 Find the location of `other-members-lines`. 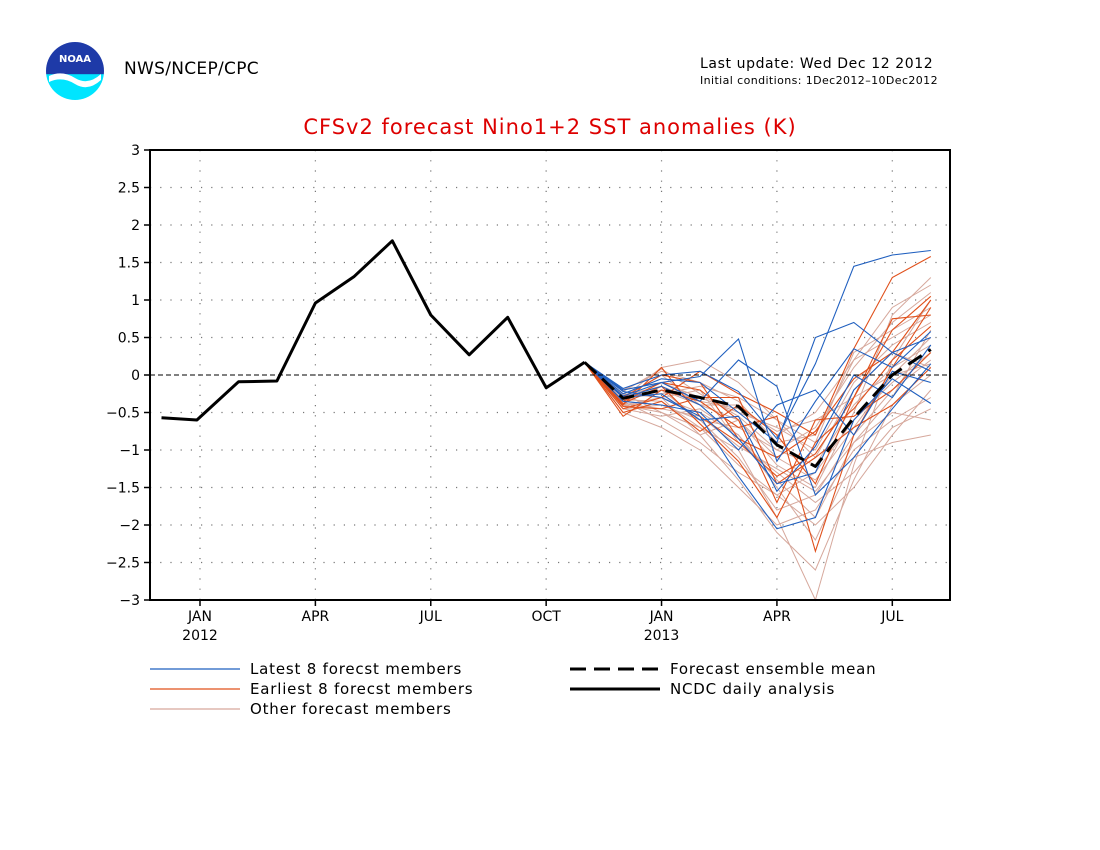

other-members-lines is located at coordinates (758, 439).